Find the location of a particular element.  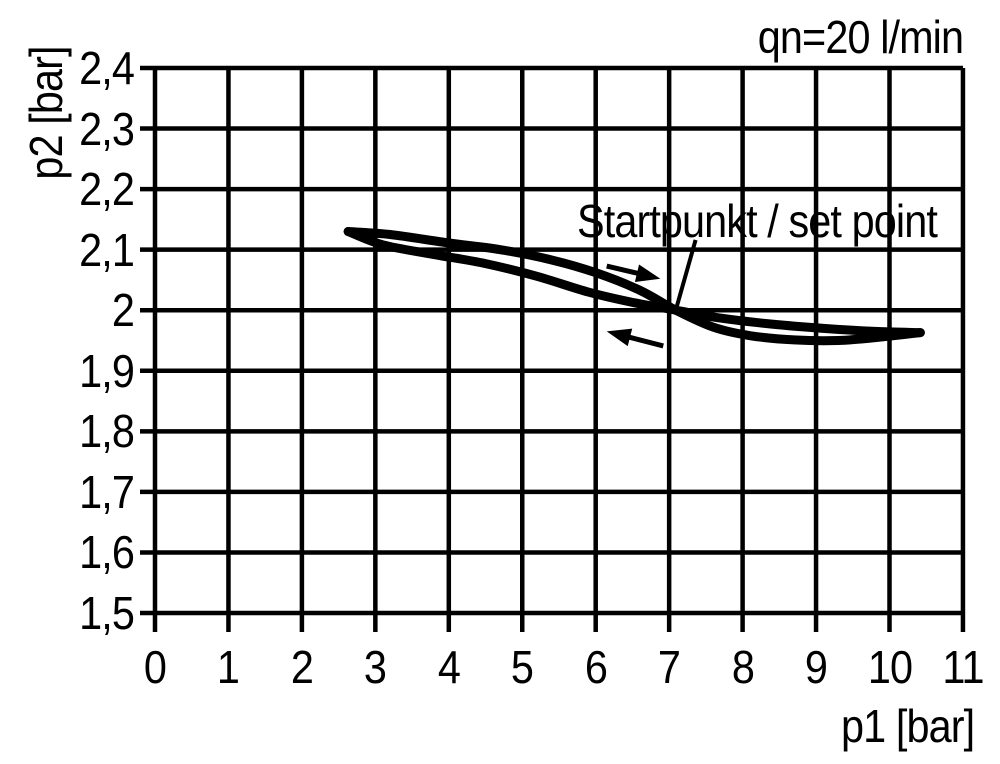

y-tick-label: 2,3 is located at coordinates (107, 128).